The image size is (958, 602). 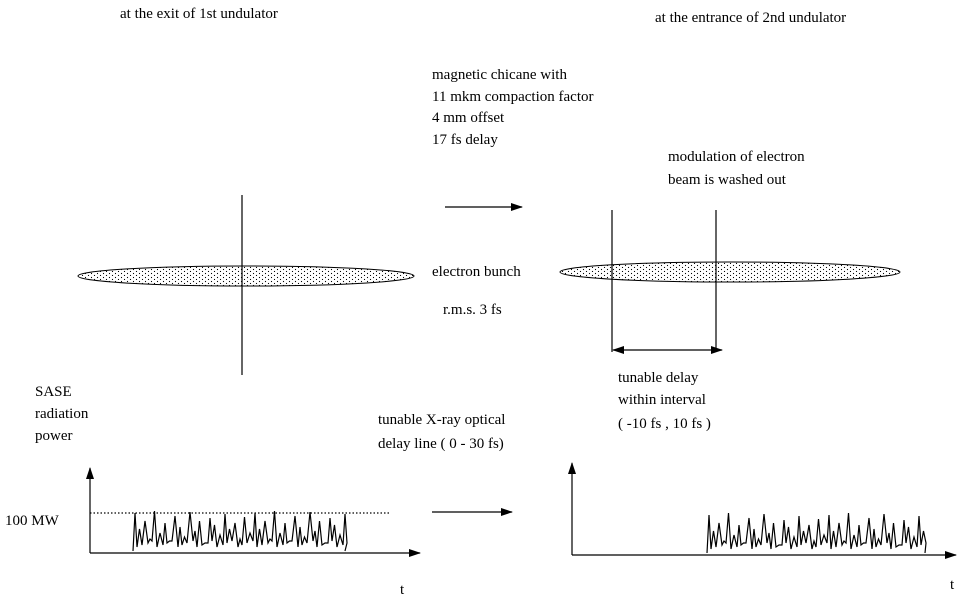 What do you see at coordinates (441, 444) in the screenshot?
I see `optical-delay-text: delay line ( 0 - 30 fs)` at bounding box center [441, 444].